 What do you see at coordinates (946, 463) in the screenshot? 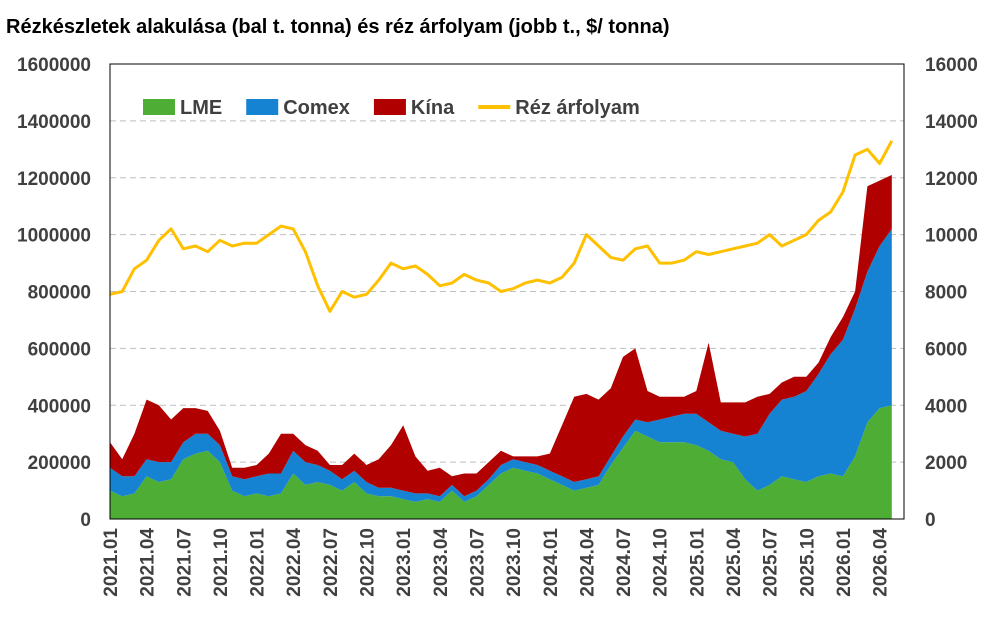
I see `y-right-tick-label: 2000` at bounding box center [946, 463].